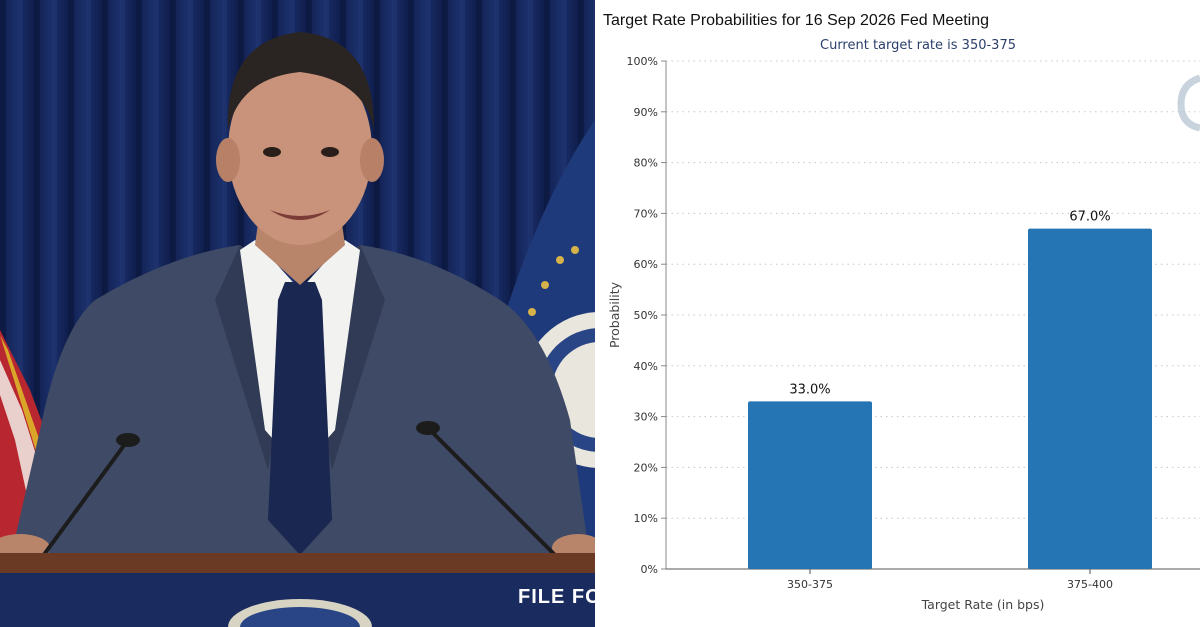 The image size is (1200, 627). Describe the element at coordinates (646, 366) in the screenshot. I see `y-tick-label: 40%` at that location.